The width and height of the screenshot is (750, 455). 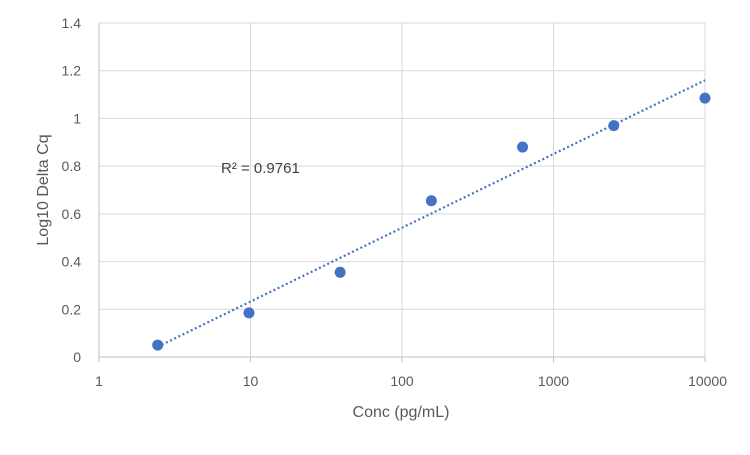 What do you see at coordinates (43, 189) in the screenshot?
I see `y-axis-title: Log10 Delta Cq` at bounding box center [43, 189].